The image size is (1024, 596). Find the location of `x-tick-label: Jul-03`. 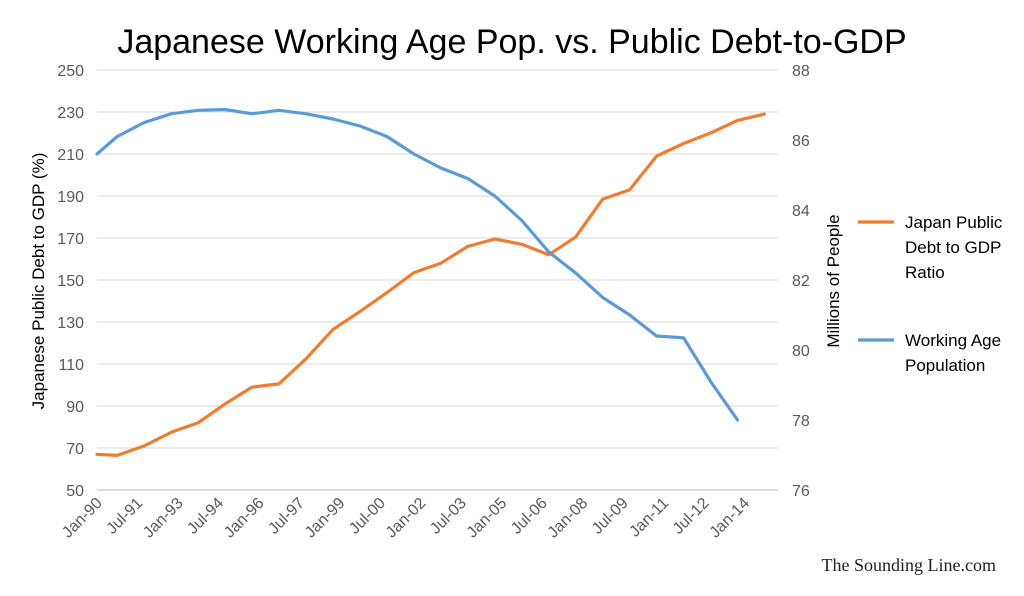

x-tick-label: Jul-03 is located at coordinates (448, 516).